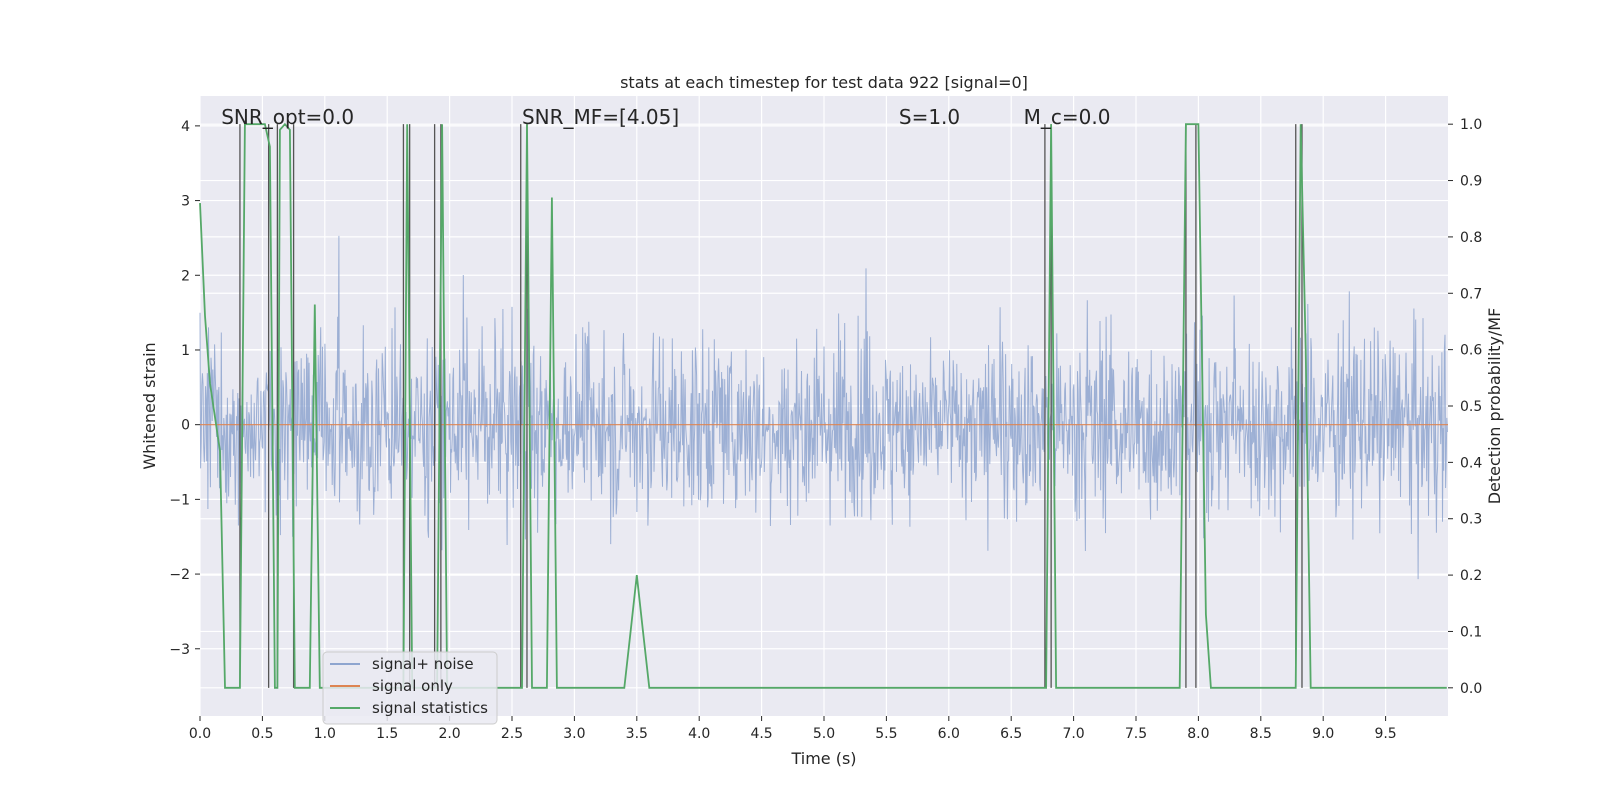 The image size is (1600, 800). What do you see at coordinates (1261, 734) in the screenshot?
I see `x-tick-label: 8.5` at bounding box center [1261, 734].